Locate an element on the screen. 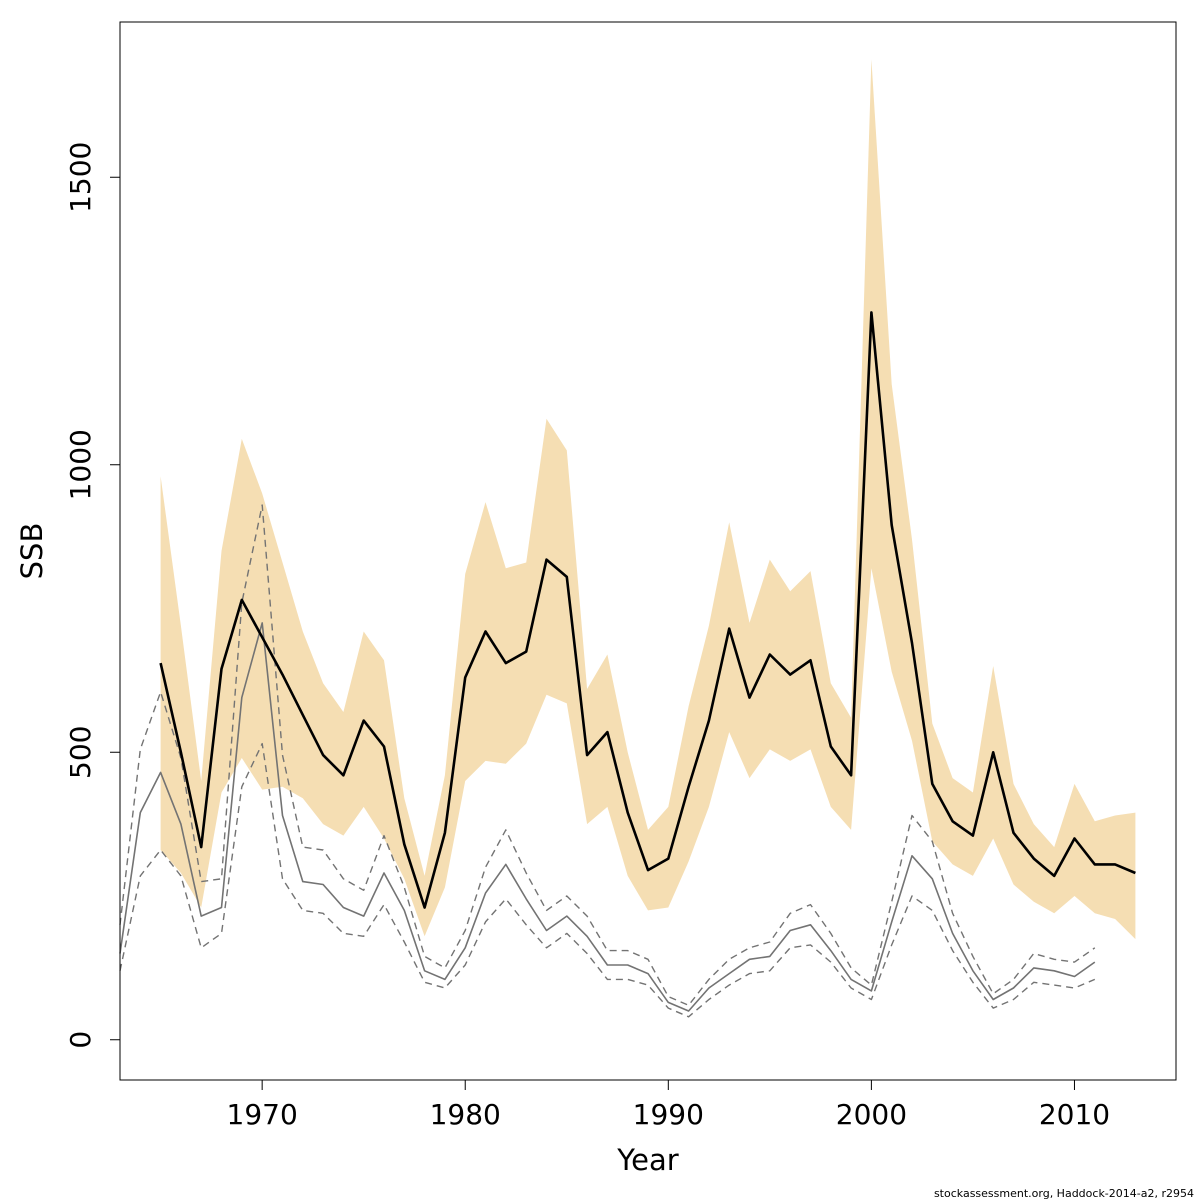  x-tick-label-2000: 2000 is located at coordinates (871, 1114).